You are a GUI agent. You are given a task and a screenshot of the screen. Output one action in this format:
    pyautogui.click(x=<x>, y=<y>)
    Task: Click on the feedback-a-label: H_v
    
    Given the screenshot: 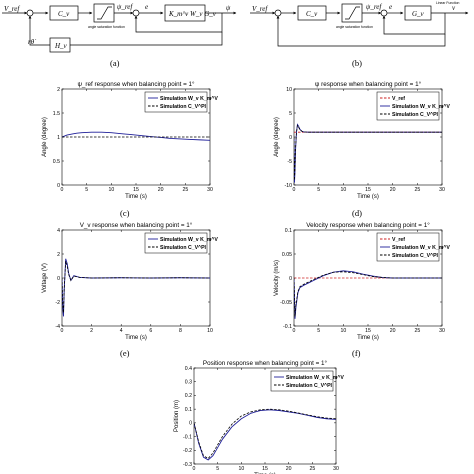 What is the action you would take?
    pyautogui.click(x=61, y=46)
    